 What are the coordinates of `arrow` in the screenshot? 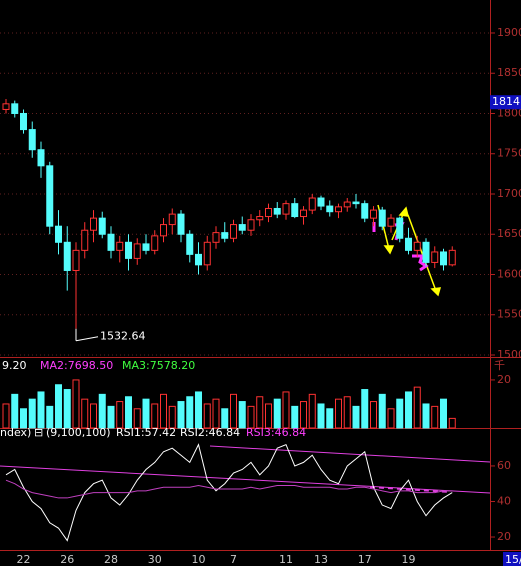 It's located at (422, 253).